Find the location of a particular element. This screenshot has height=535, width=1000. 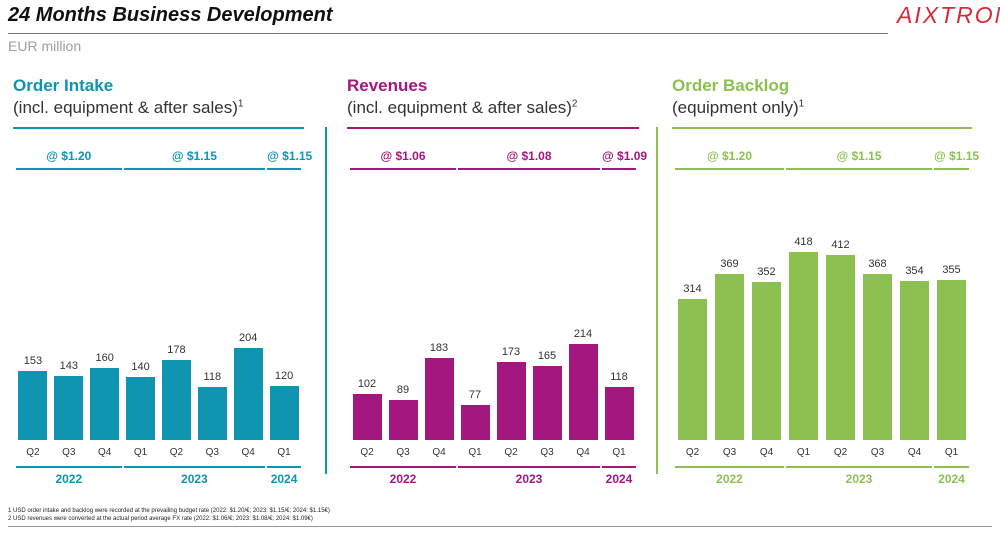

order-intake-year-label-2022: 2022 is located at coordinates (69, 479).